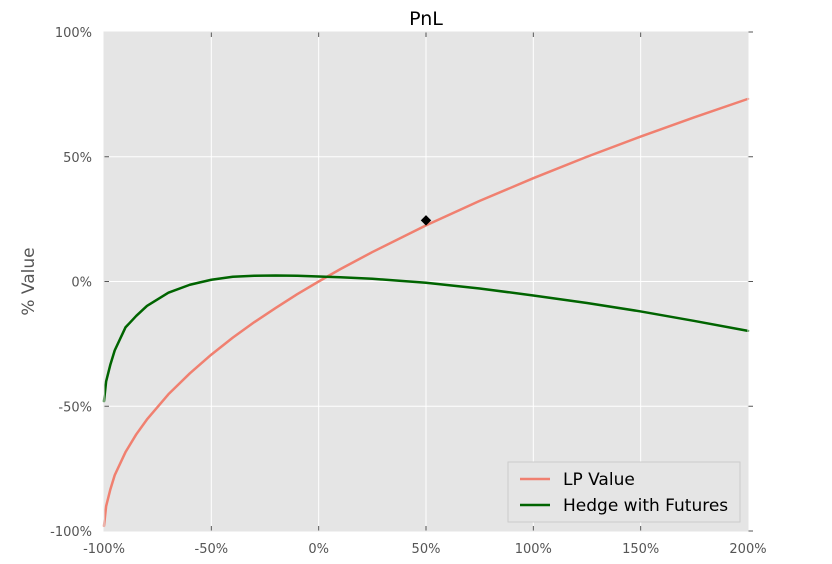  Describe the element at coordinates (747, 549) in the screenshot. I see `x-tick-label: 200%` at that location.